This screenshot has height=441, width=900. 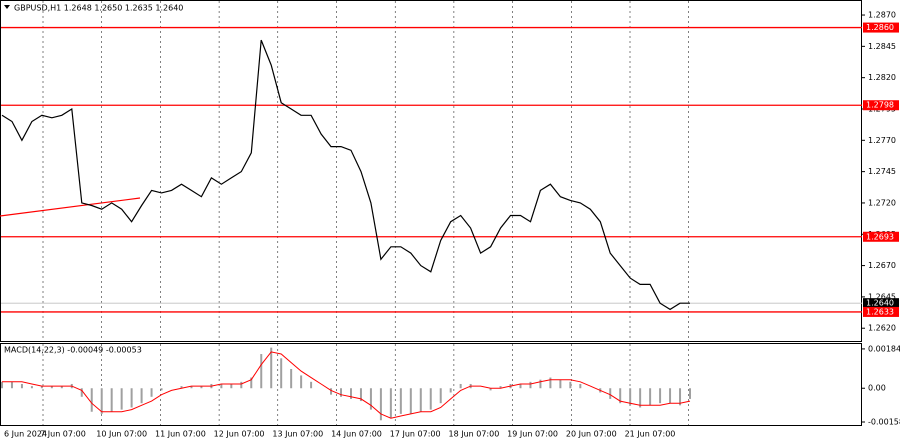 I want to click on x-tick-label: 19 Jun 07:00, so click(x=532, y=434).